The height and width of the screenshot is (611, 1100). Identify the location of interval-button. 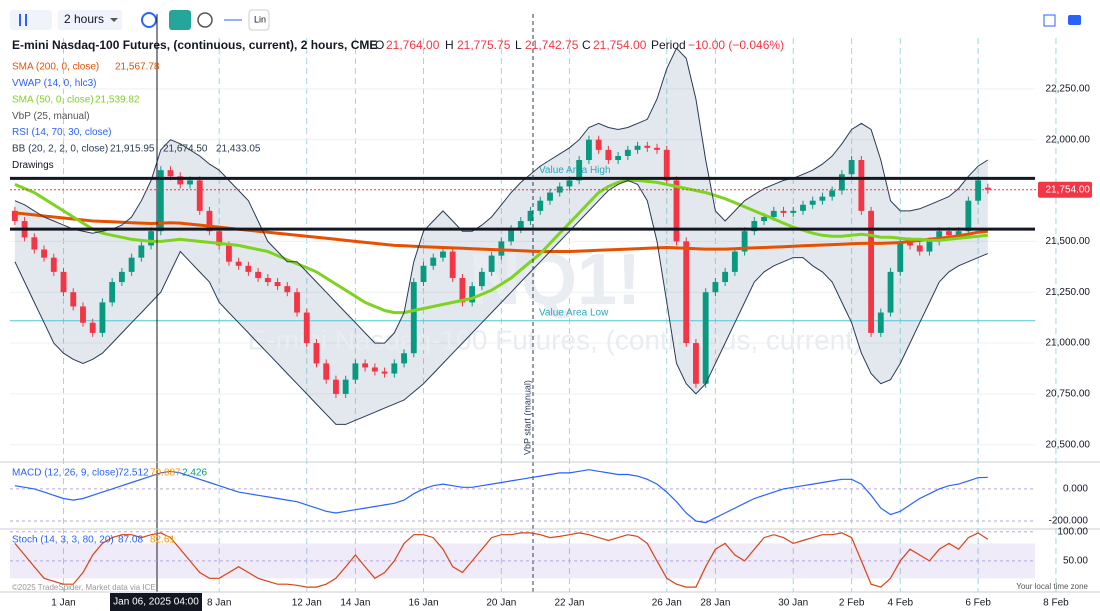
(90, 20).